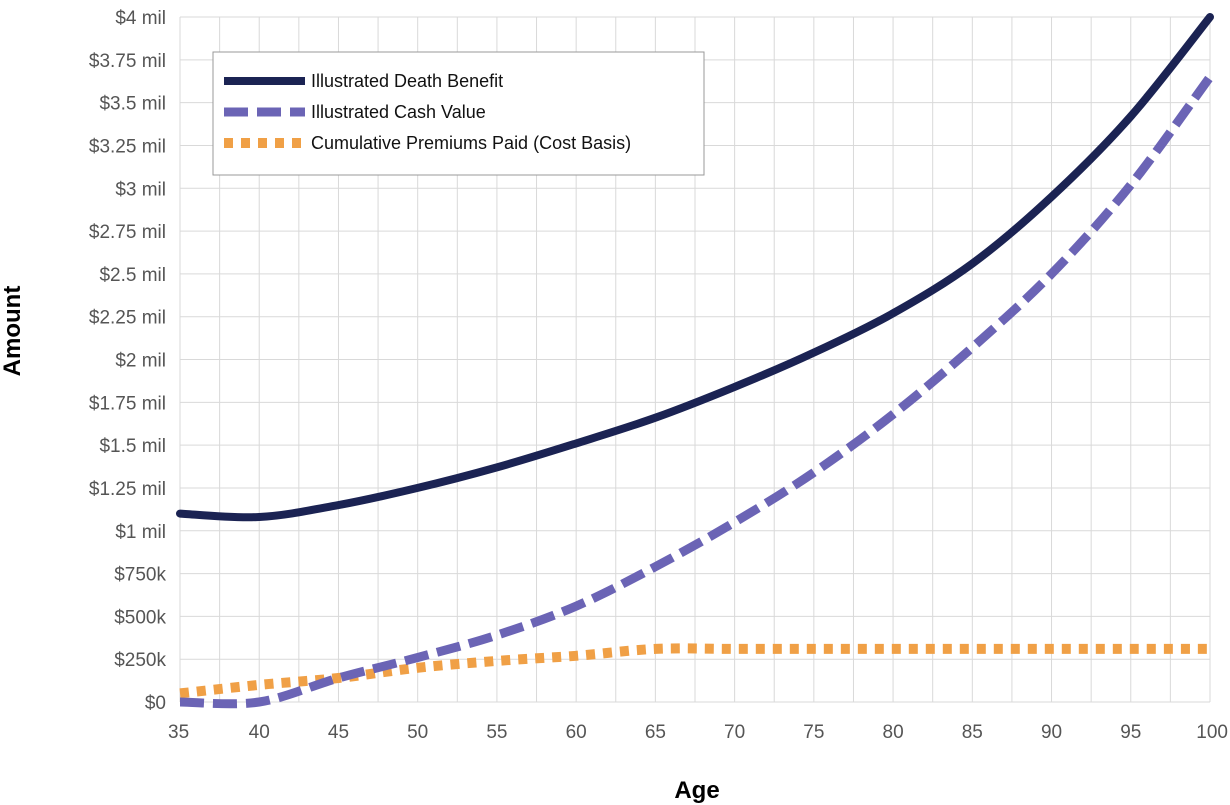 Image resolution: width=1230 pixels, height=805 pixels. Describe the element at coordinates (140, 18) in the screenshot. I see `y-tick-label: $4 mil` at that location.